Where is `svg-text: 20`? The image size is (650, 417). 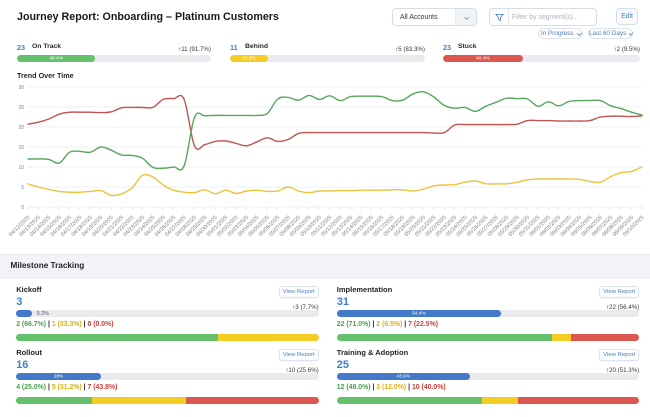
svg-text: 20 is located at coordinates (21, 128).